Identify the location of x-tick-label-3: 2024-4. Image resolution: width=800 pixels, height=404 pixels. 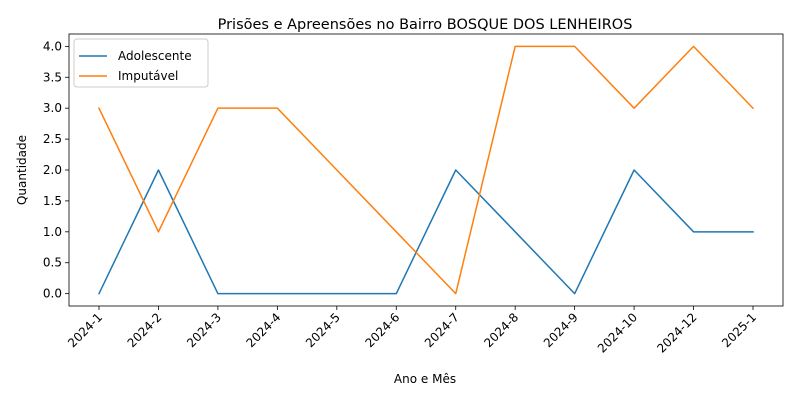
(264, 330).